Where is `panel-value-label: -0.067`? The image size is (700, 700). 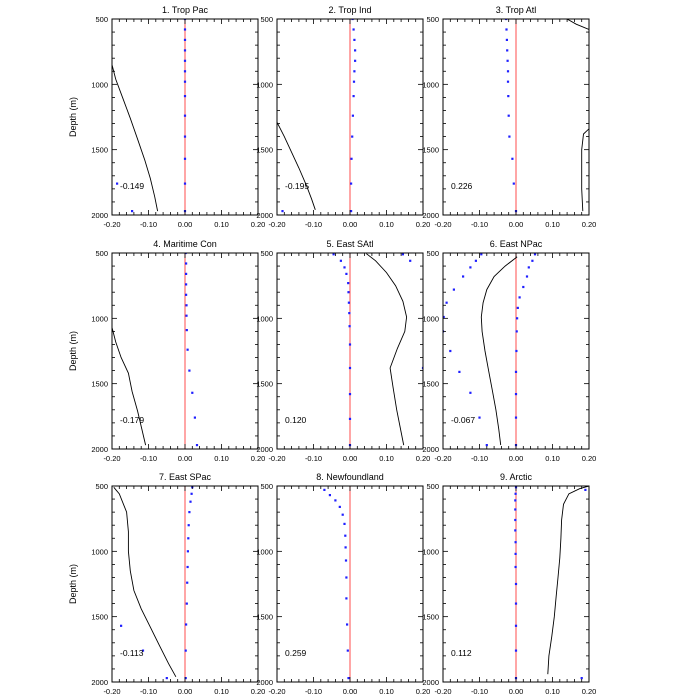
panel-value-label: -0.067 is located at coordinates (463, 420).